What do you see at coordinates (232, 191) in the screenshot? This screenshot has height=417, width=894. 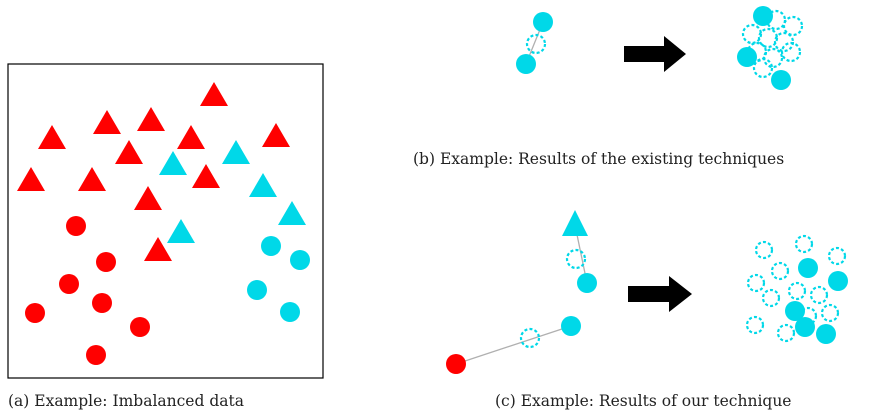 I see `minority-triangles` at bounding box center [232, 191].